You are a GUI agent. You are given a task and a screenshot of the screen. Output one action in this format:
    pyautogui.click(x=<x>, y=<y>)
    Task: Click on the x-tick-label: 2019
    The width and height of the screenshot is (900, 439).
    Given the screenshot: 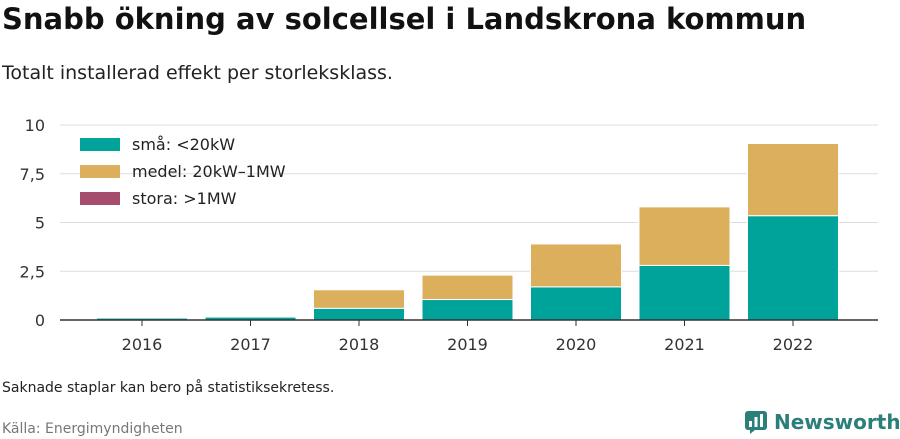 What is the action you would take?
    pyautogui.click(x=467, y=344)
    